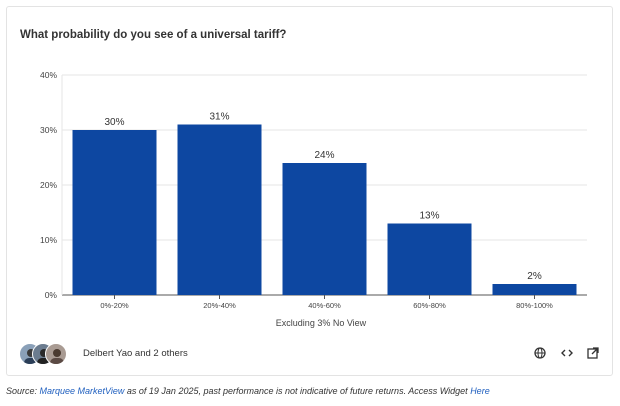 Image resolution: width=620 pixels, height=406 pixels. What do you see at coordinates (56, 354) in the screenshot?
I see `avatar` at bounding box center [56, 354].